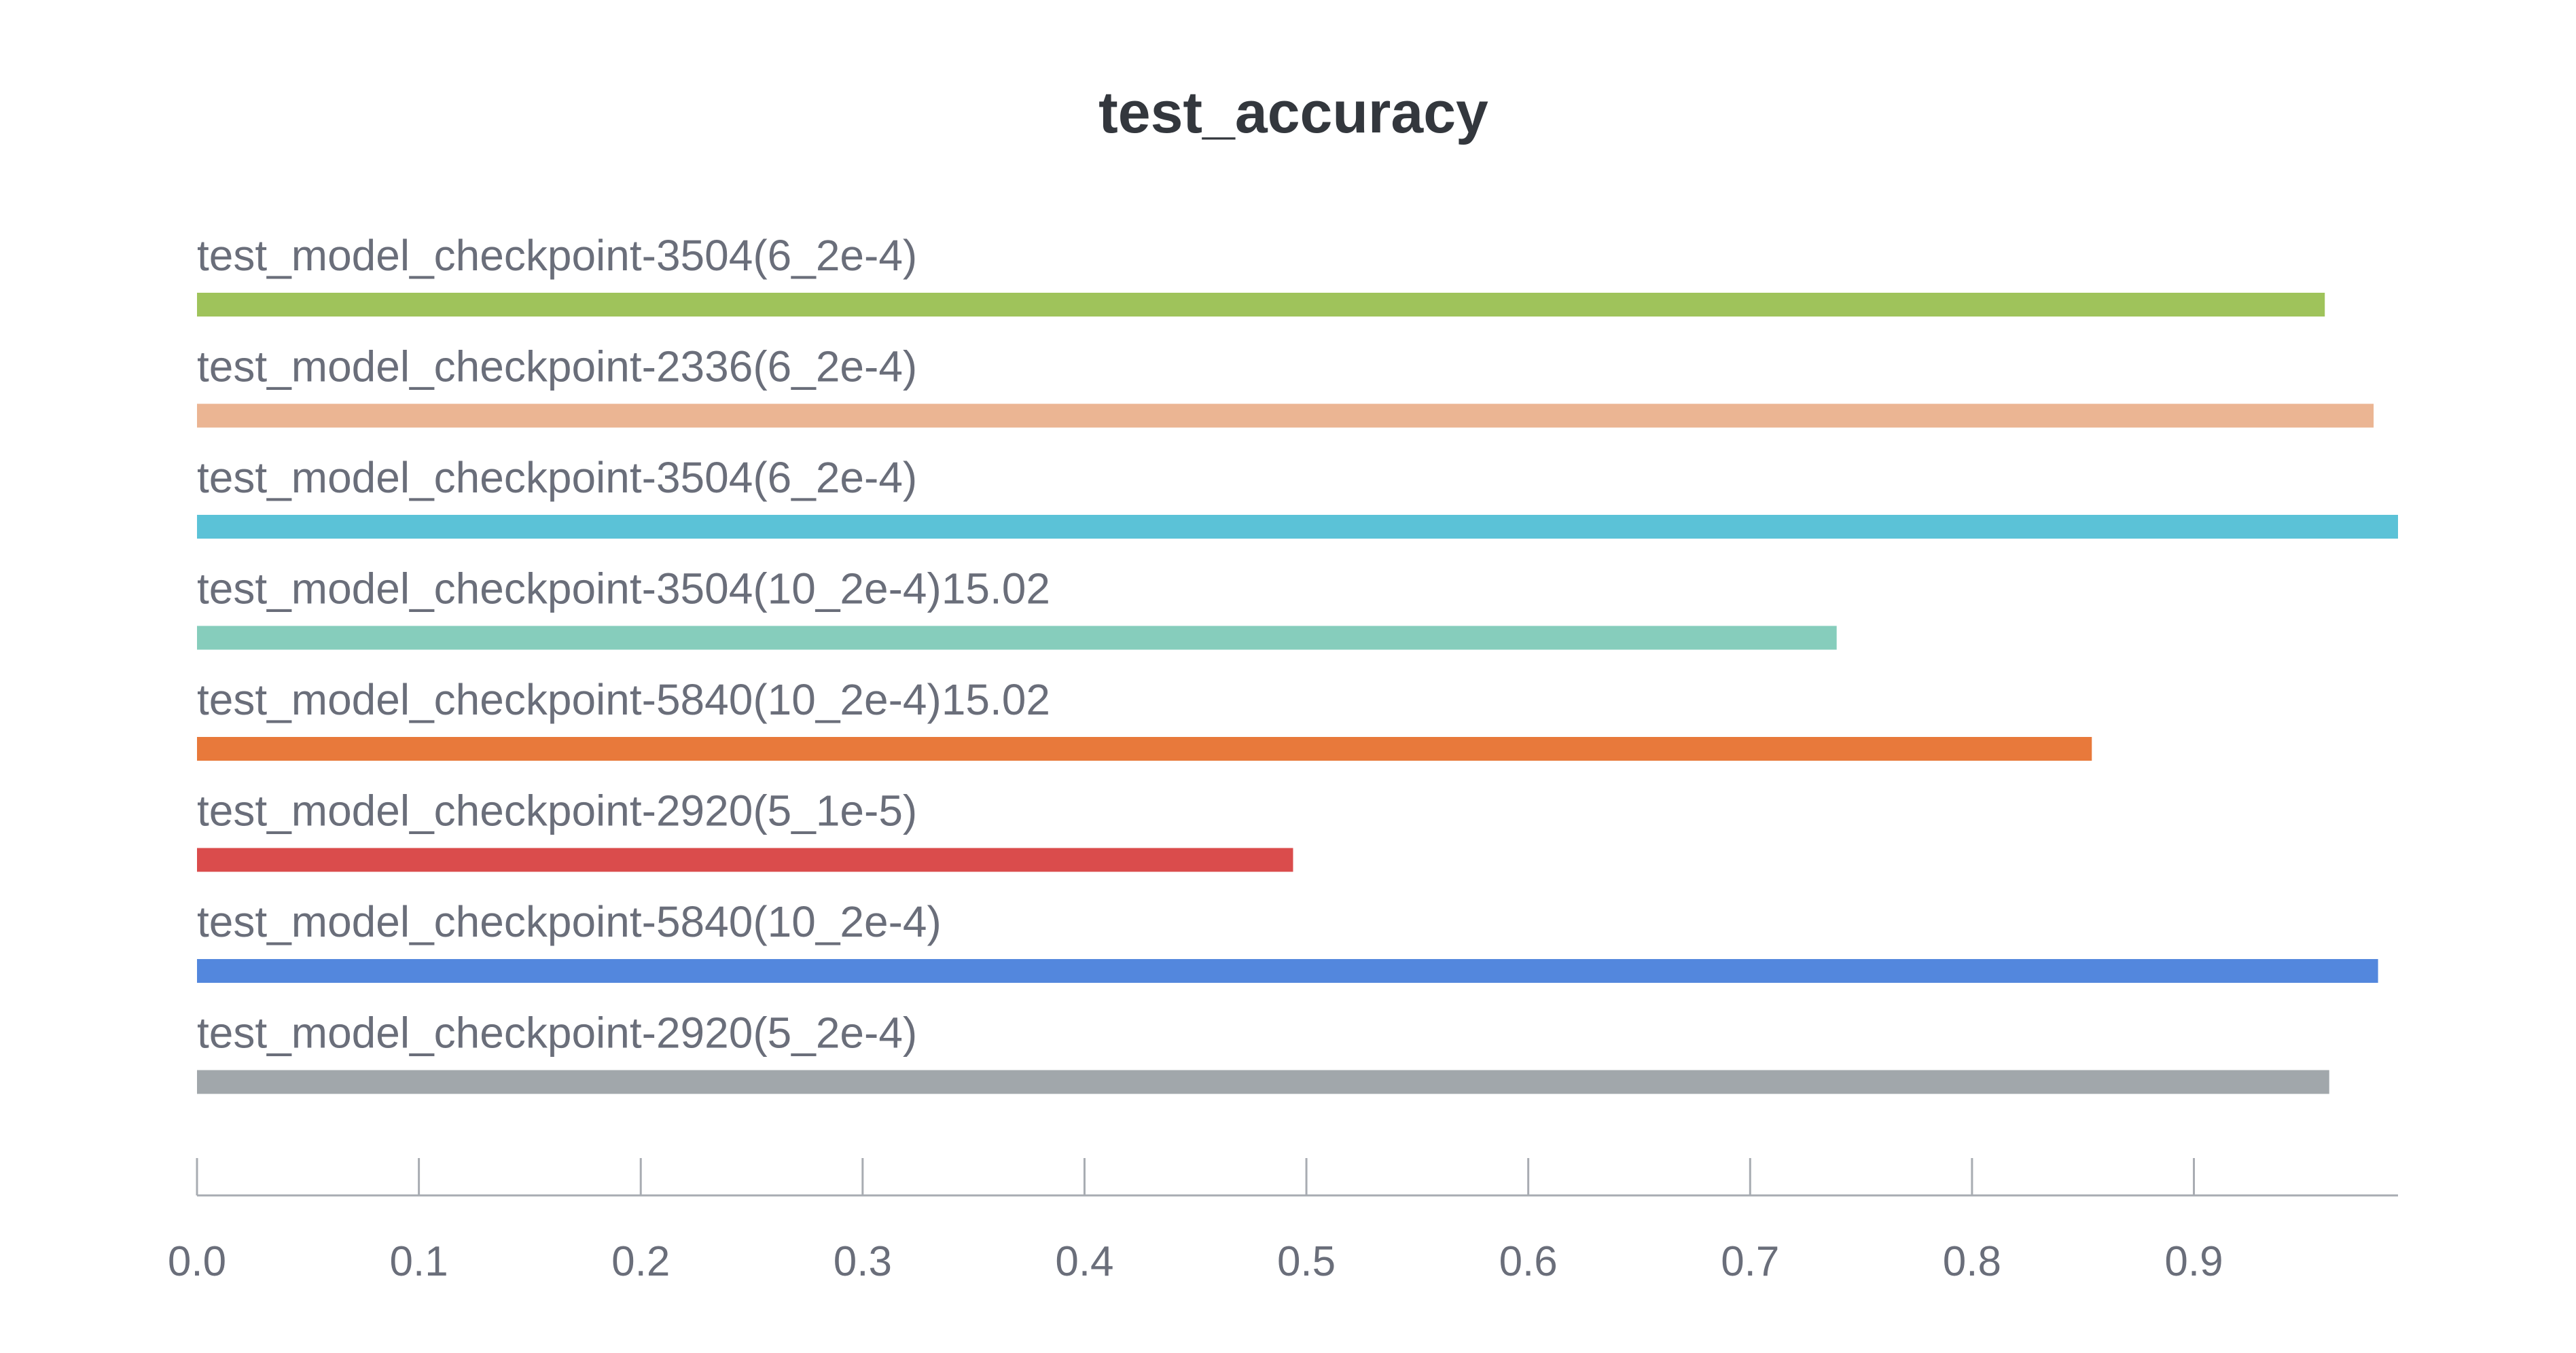  I want to click on x-tick-label: 0.1, so click(419, 1261).